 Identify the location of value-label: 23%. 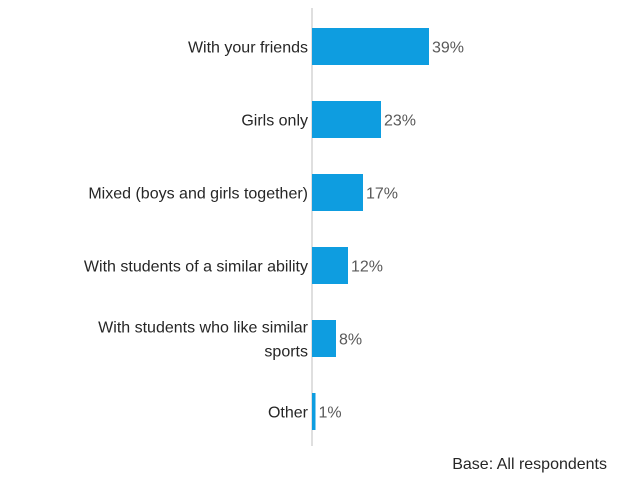
(400, 121).